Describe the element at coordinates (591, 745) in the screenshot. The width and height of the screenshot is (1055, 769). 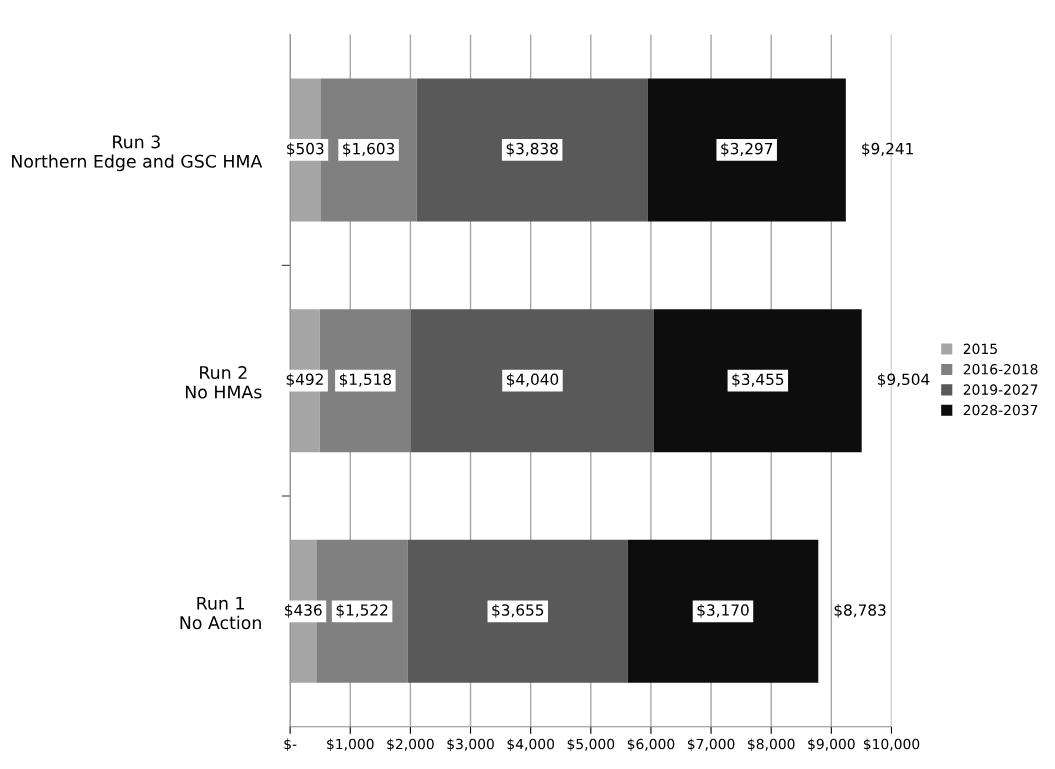
I see `x-tick-label: $5,000` at that location.